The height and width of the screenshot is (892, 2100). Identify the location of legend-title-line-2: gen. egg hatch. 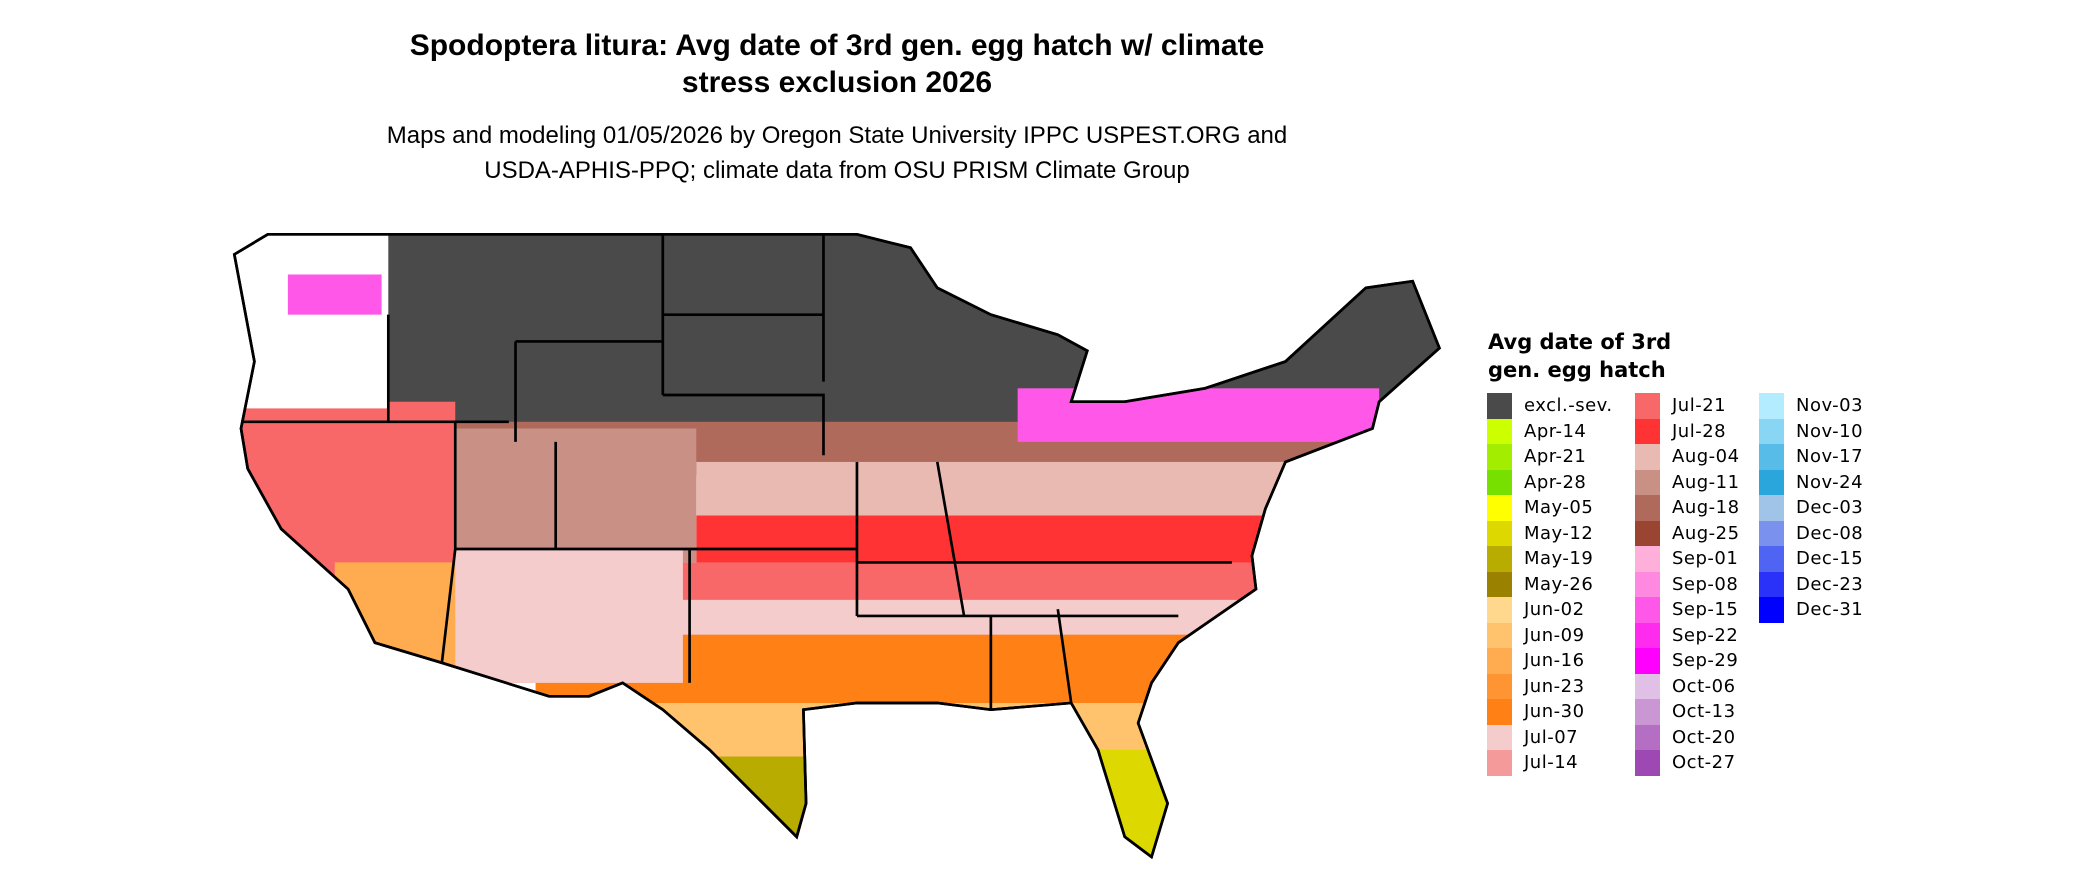
(1577, 370).